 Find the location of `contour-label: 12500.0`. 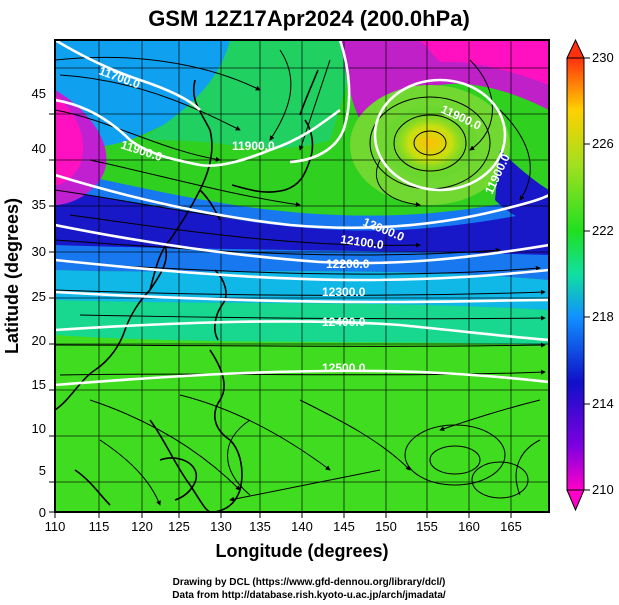

contour-label: 12500.0 is located at coordinates (344, 368).